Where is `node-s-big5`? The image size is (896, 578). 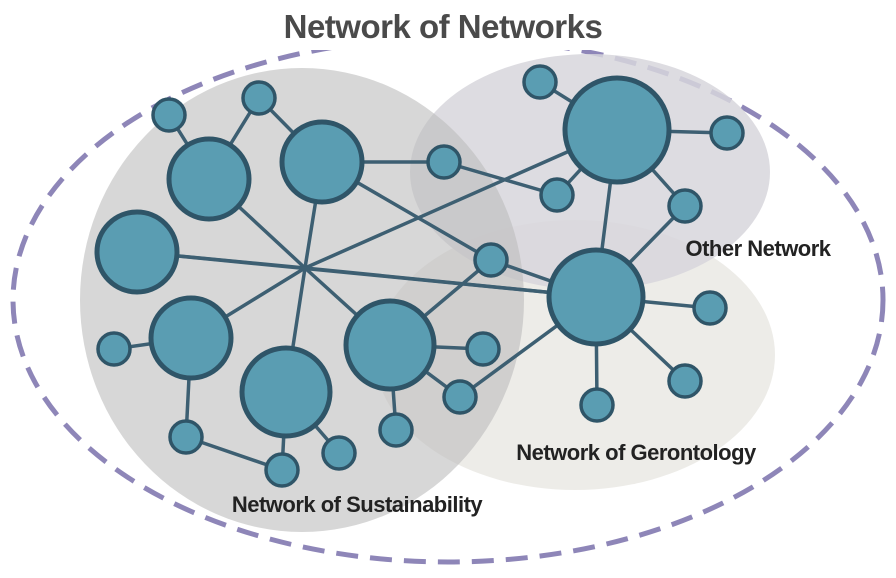 node-s-big5 is located at coordinates (286, 392).